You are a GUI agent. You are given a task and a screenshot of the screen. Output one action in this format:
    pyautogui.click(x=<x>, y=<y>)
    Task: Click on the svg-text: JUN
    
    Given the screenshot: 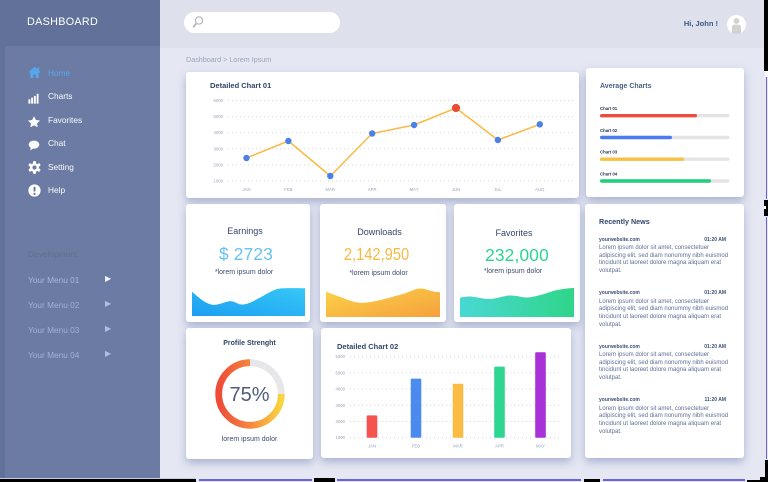 What is the action you would take?
    pyautogui.click(x=456, y=189)
    